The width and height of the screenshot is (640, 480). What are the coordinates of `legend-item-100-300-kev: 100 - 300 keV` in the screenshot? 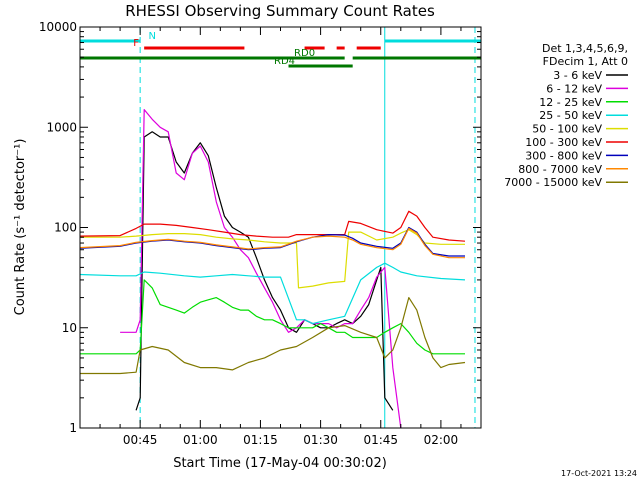 It's located at (576, 142).